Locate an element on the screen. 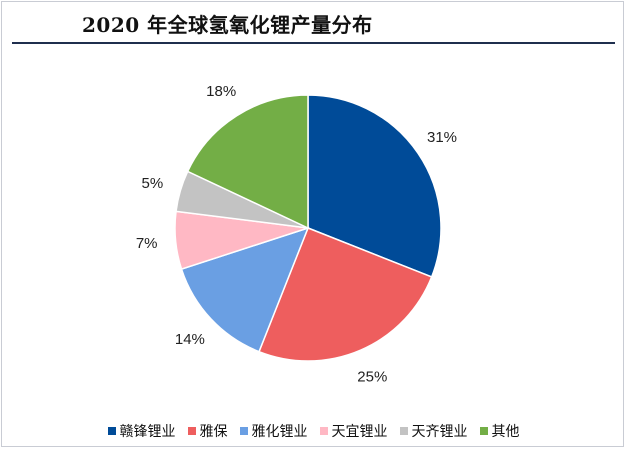  slice-label-4: 7% is located at coordinates (147, 243).